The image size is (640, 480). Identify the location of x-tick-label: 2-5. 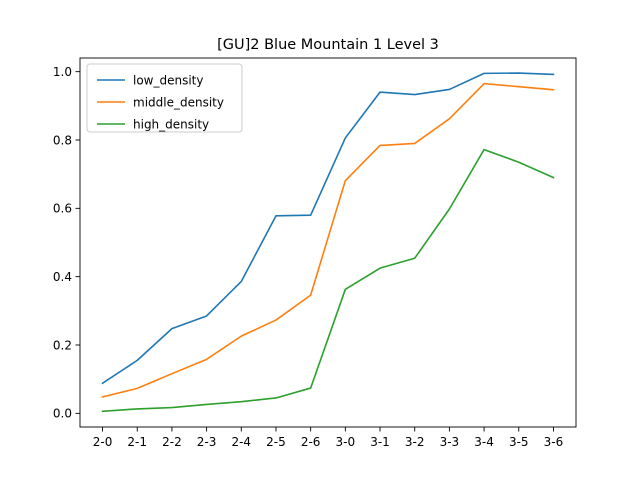
(276, 442).